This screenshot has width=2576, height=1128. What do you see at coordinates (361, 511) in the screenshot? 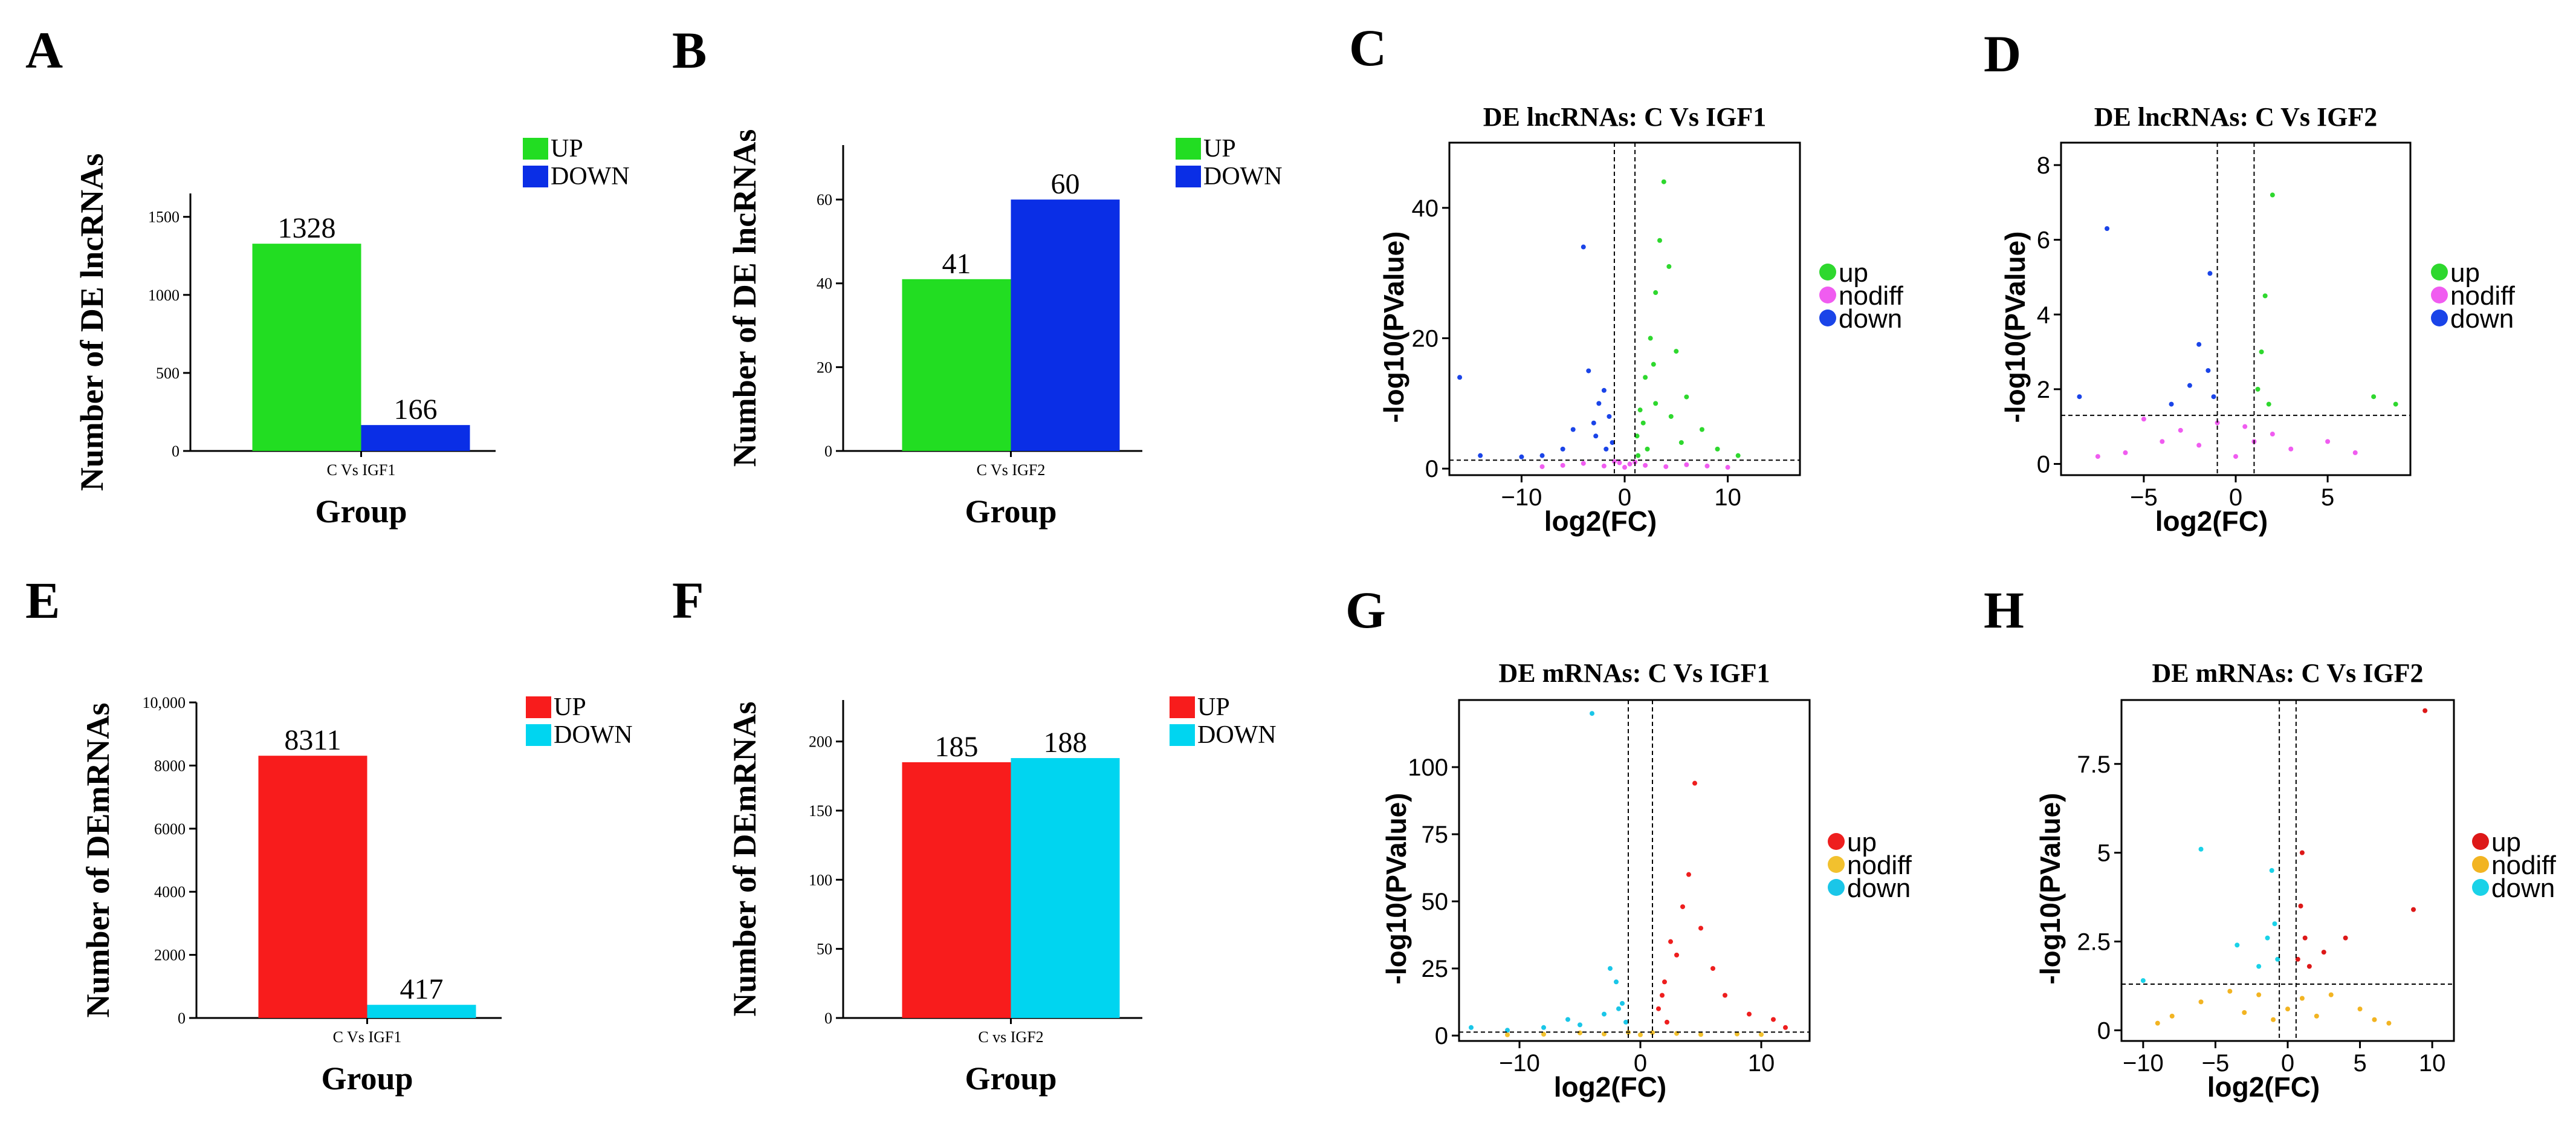
I see `x-axis-title: Group` at bounding box center [361, 511].